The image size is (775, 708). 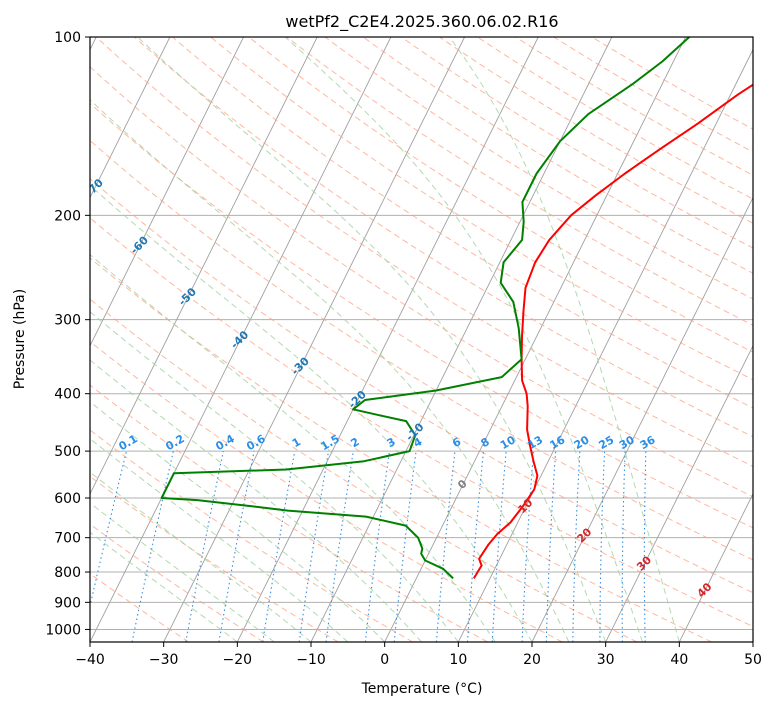 What do you see at coordinates (485, 442) in the screenshot?
I see `mixing-ratio-label: 8` at bounding box center [485, 442].